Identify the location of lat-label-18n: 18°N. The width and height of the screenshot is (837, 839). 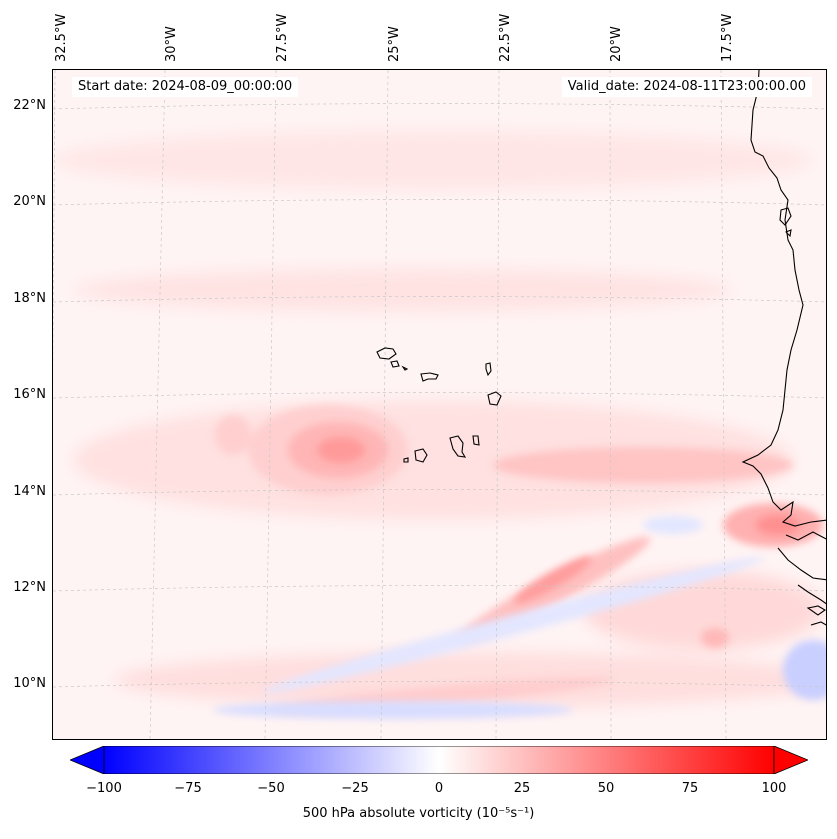
(29, 298).